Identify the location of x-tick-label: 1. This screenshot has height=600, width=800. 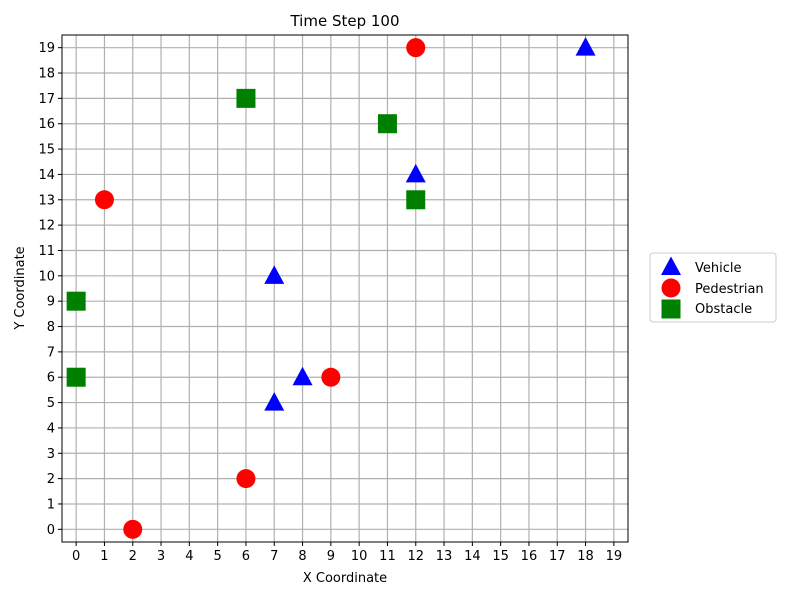
(104, 556).